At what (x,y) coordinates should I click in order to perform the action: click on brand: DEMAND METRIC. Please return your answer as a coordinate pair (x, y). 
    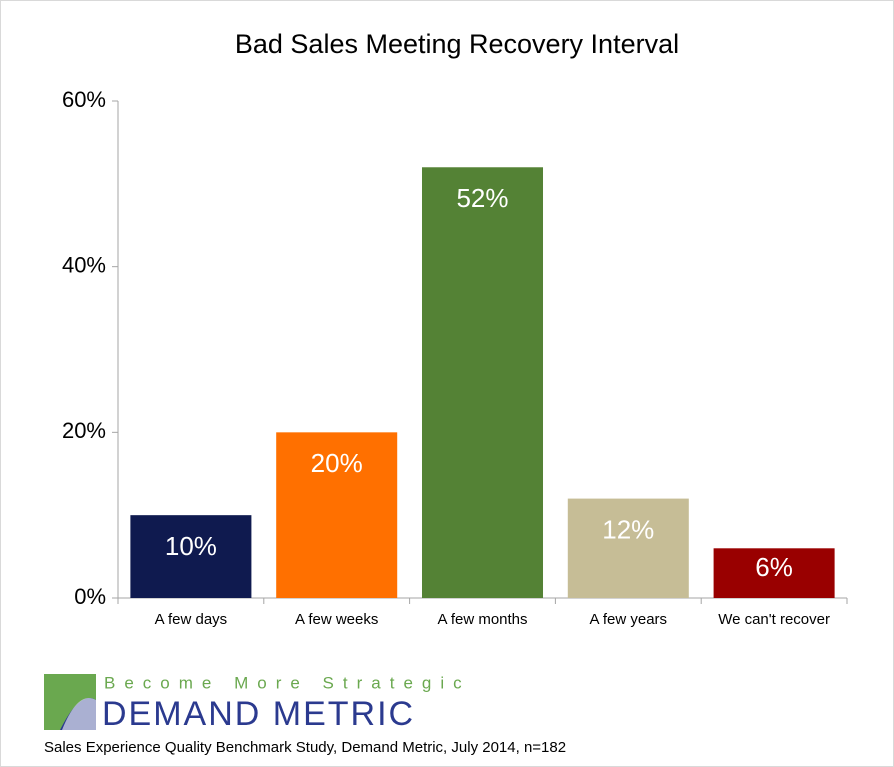
    Looking at the image, I should click on (258, 714).